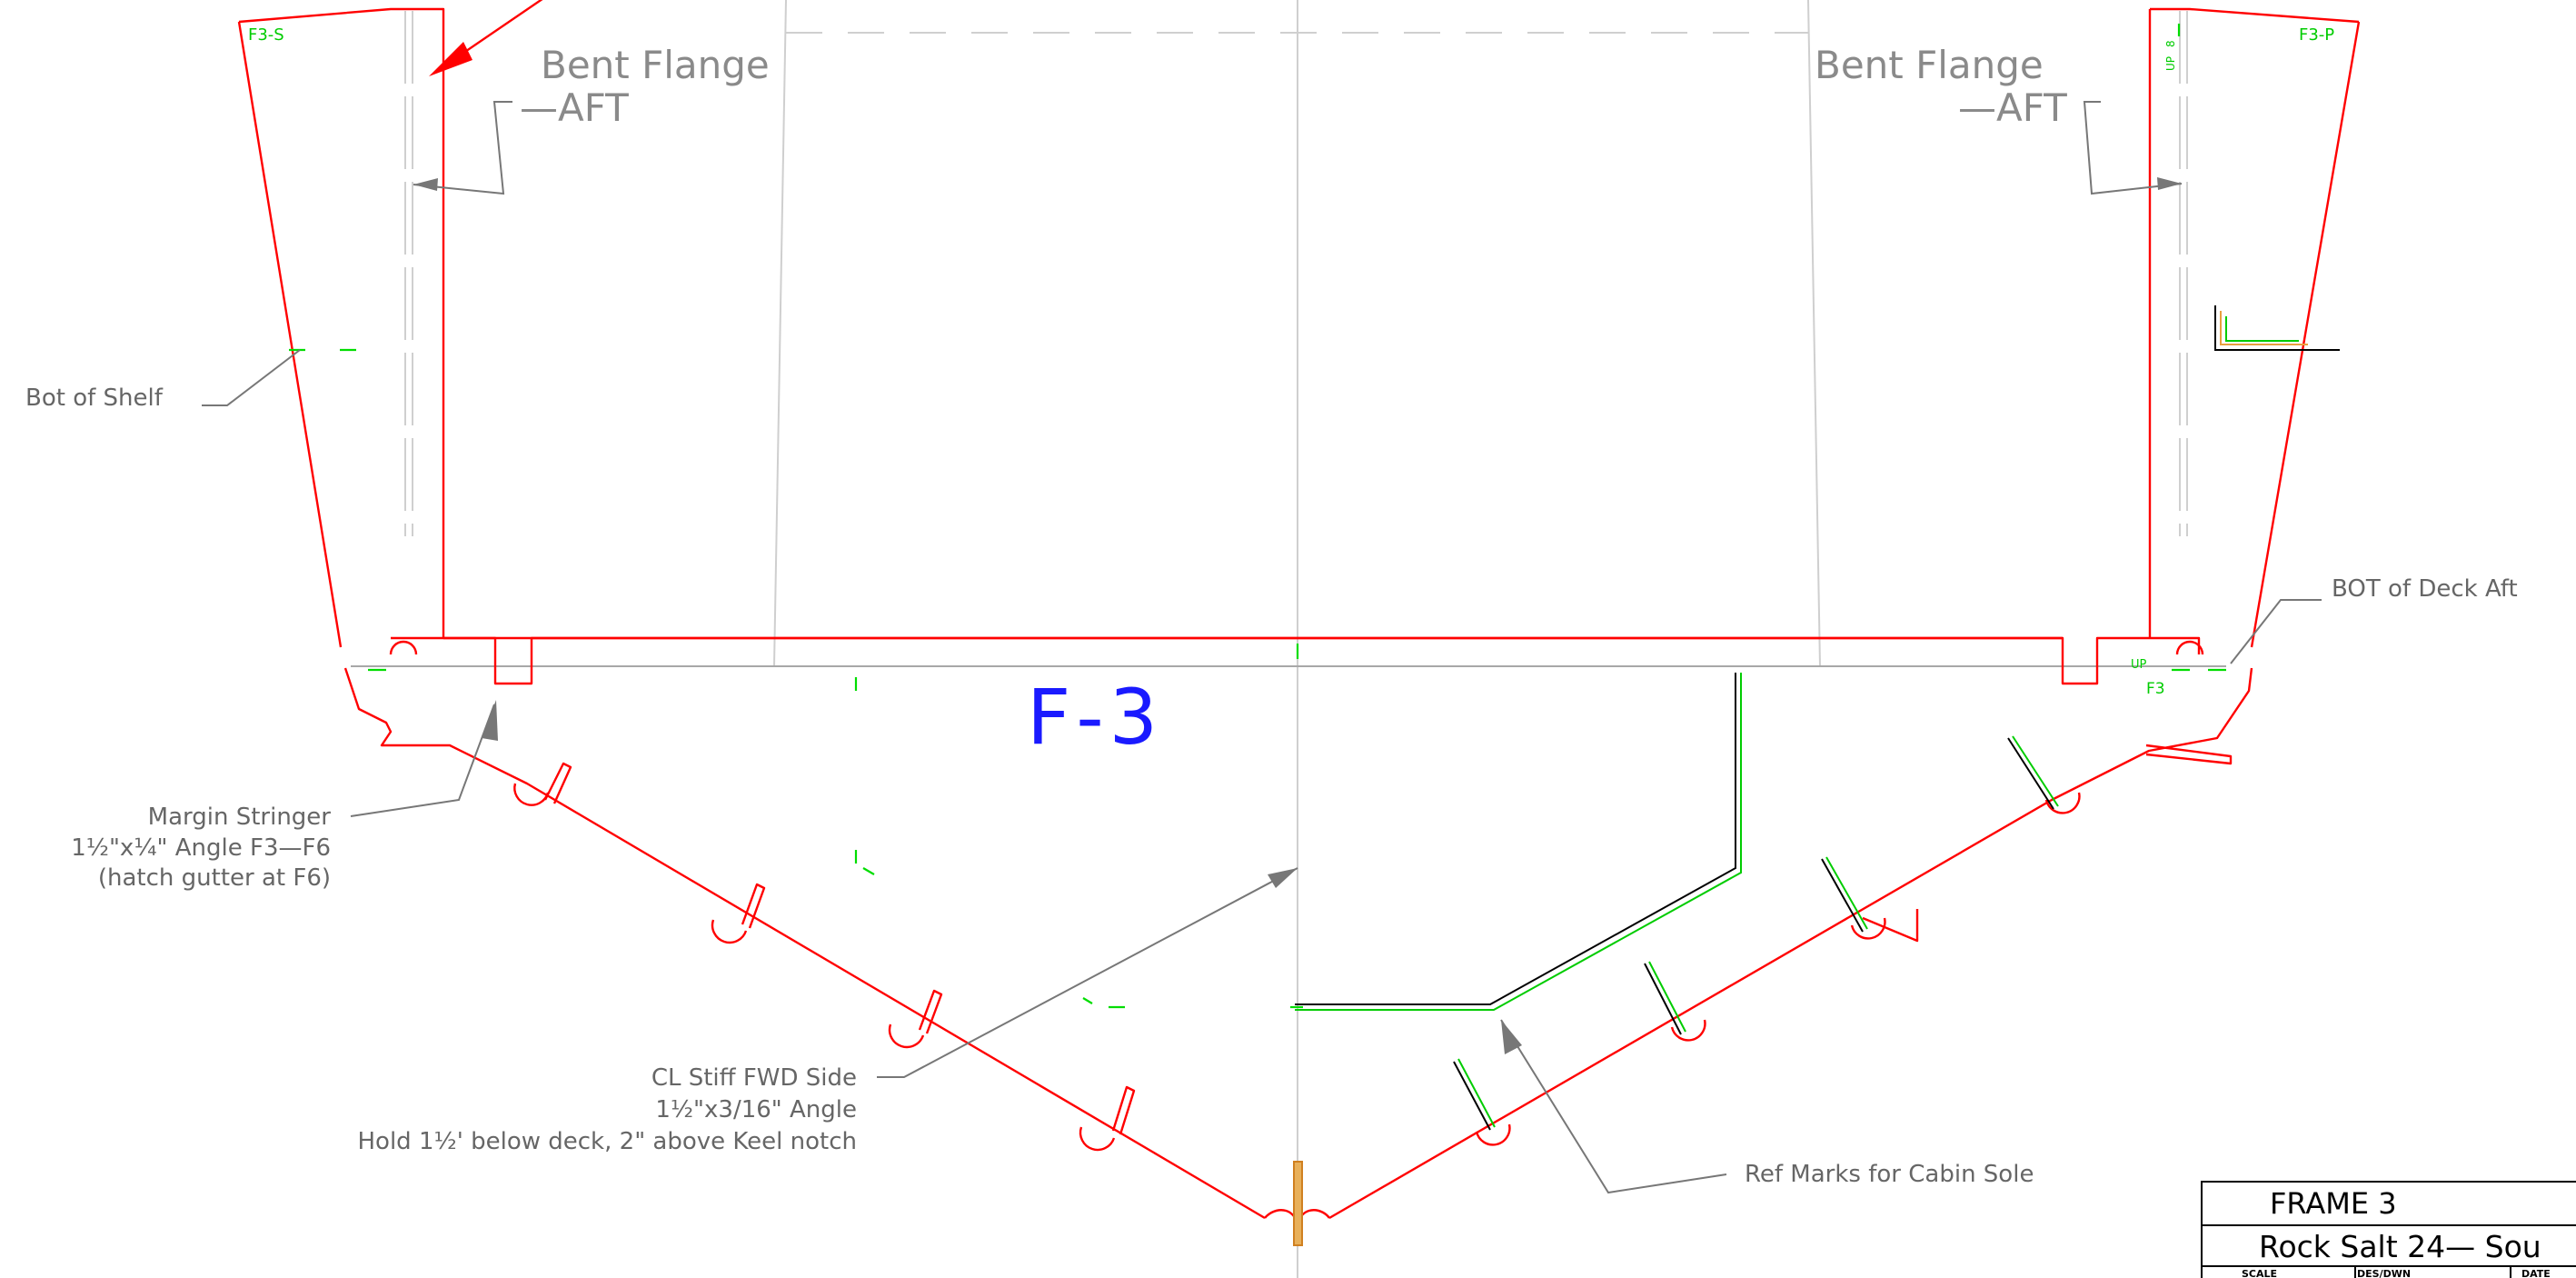 This screenshot has width=2576, height=1278. What do you see at coordinates (655, 65) in the screenshot?
I see `bent-flange-left-line1: Bent Flange` at bounding box center [655, 65].